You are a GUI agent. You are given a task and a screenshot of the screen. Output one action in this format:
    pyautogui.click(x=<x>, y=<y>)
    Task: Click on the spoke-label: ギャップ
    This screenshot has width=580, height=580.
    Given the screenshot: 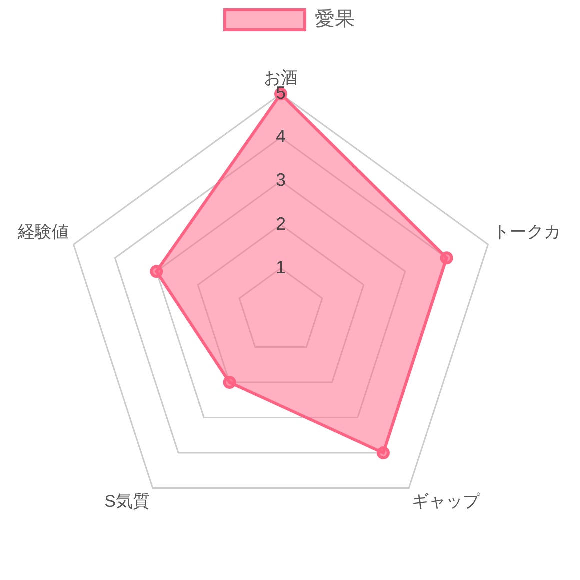 What is the action you would take?
    pyautogui.click(x=447, y=502)
    